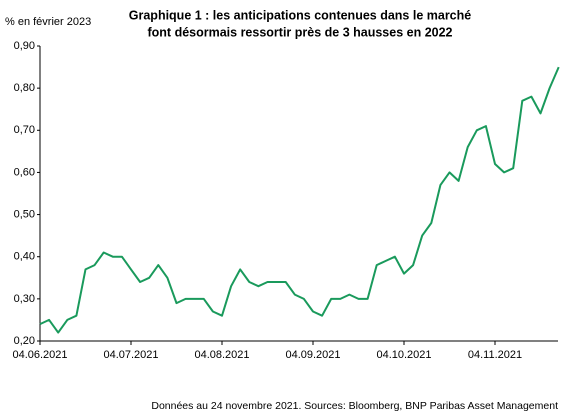 This screenshot has height=416, width=567. Describe the element at coordinates (130, 355) in the screenshot. I see `x-tick-label: 04.07.2021` at that location.